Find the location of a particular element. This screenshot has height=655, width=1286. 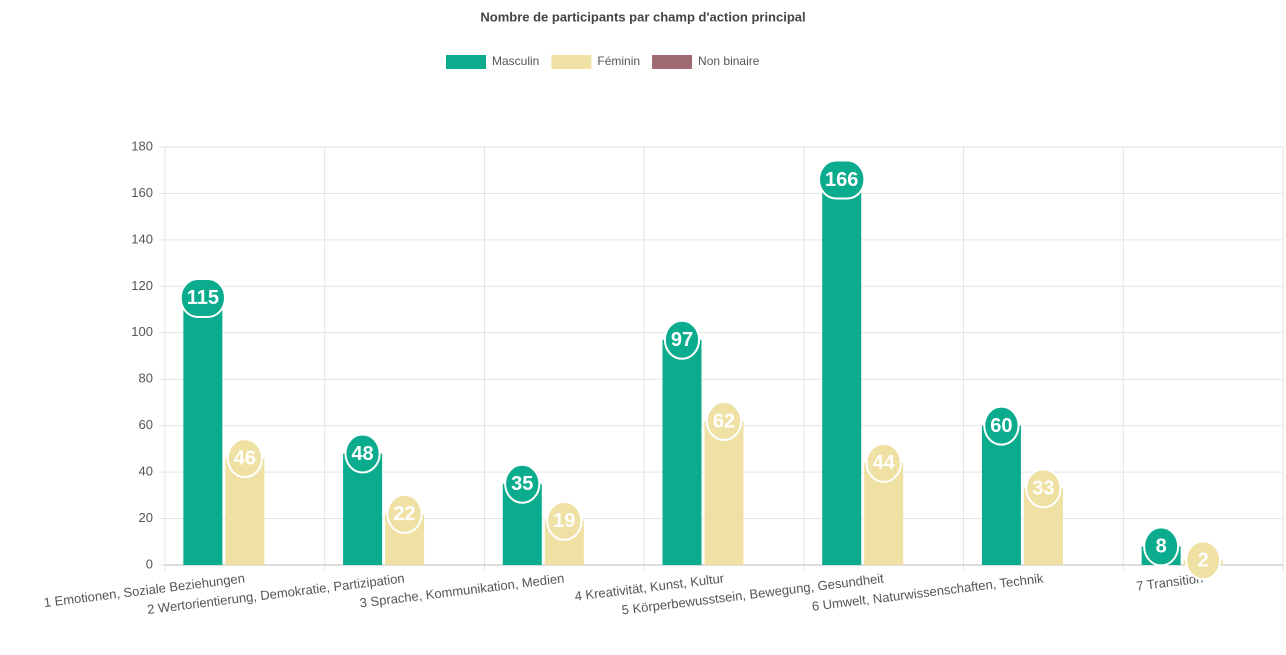

legend-label: Non binaire is located at coordinates (729, 61).